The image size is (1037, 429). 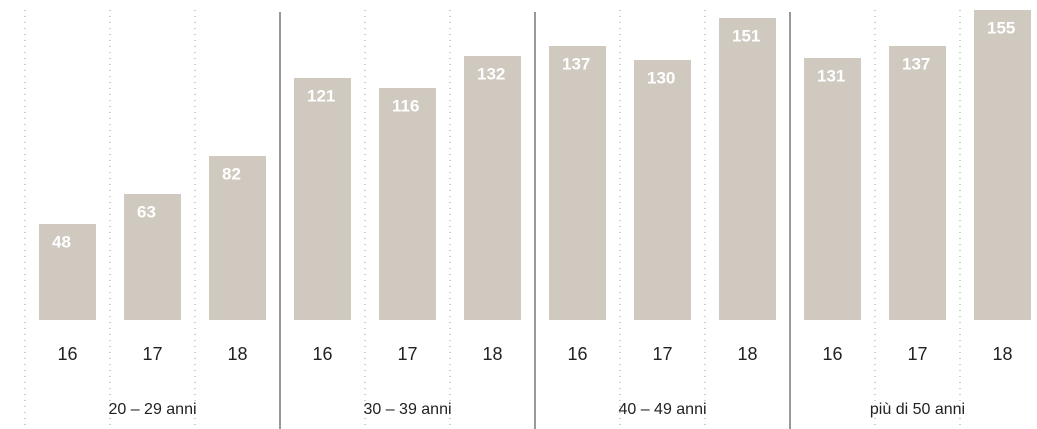 What do you see at coordinates (61, 241) in the screenshot?
I see `value-label: 48` at bounding box center [61, 241].